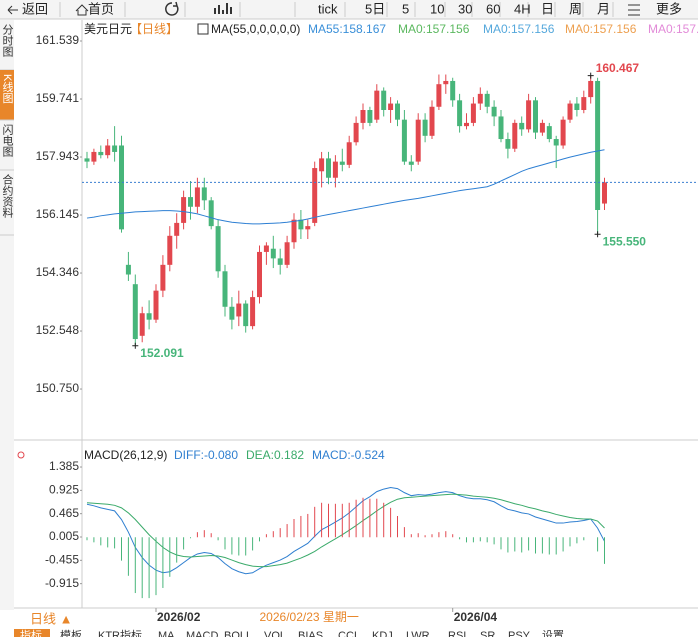  Describe the element at coordinates (457, 633) in the screenshot. I see `indicator-tab: RSI` at that location.